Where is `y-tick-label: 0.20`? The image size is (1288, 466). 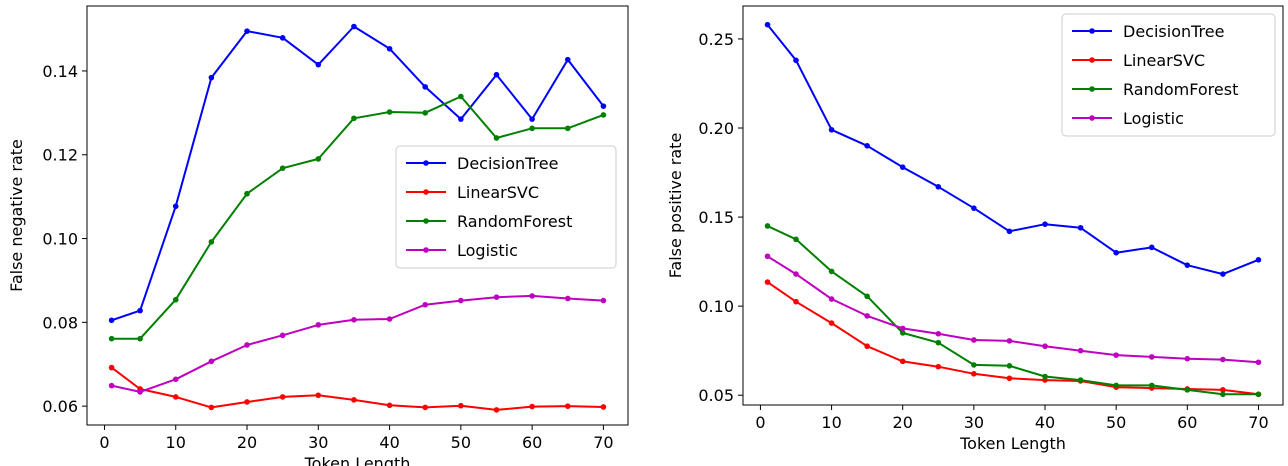 y-tick-label: 0.20 is located at coordinates (716, 128).